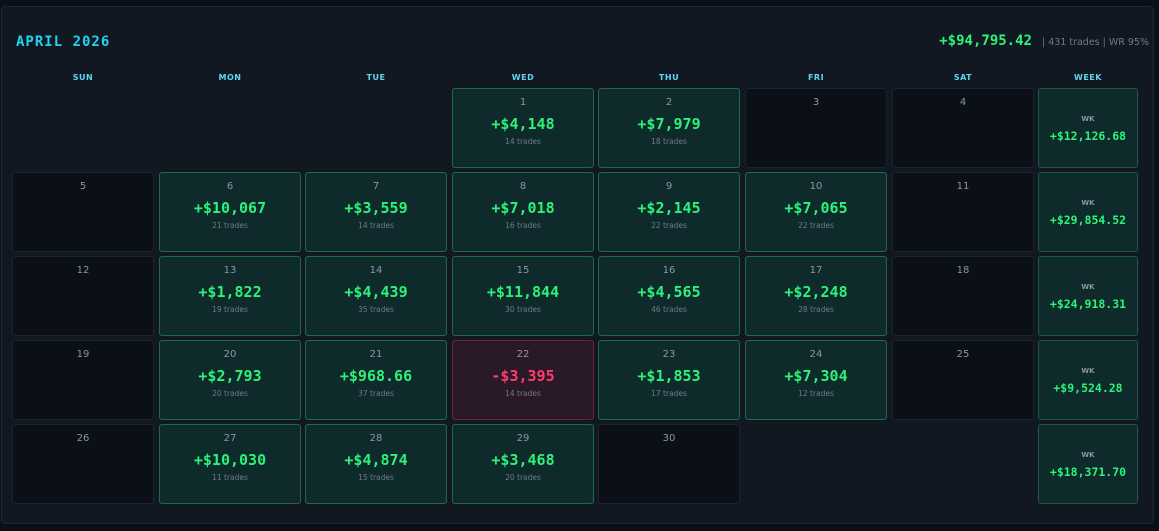 The height and width of the screenshot is (531, 1159). What do you see at coordinates (523, 460) in the screenshot?
I see `day-pnl: +$3,468` at bounding box center [523, 460].